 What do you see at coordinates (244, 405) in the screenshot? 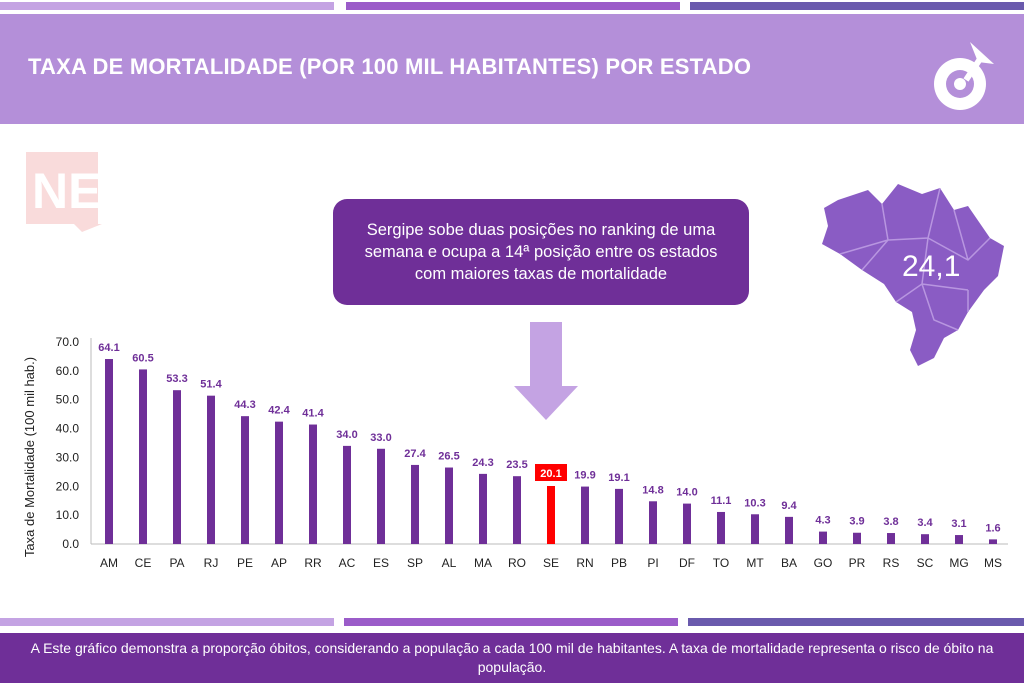
I see `data-label-pe: 44.3` at bounding box center [244, 405].